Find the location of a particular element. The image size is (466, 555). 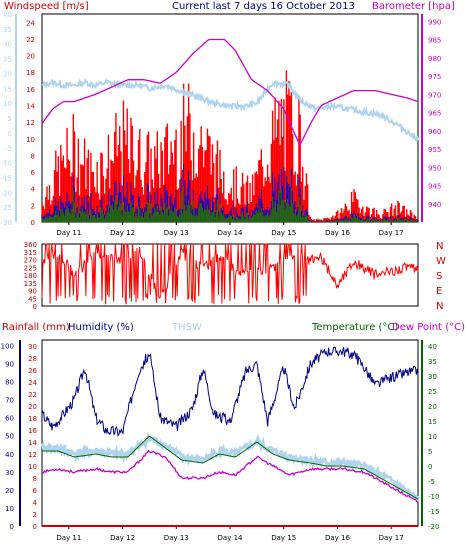

chart-title: Current last 7 days 16 October 2013 is located at coordinates (263, 6).